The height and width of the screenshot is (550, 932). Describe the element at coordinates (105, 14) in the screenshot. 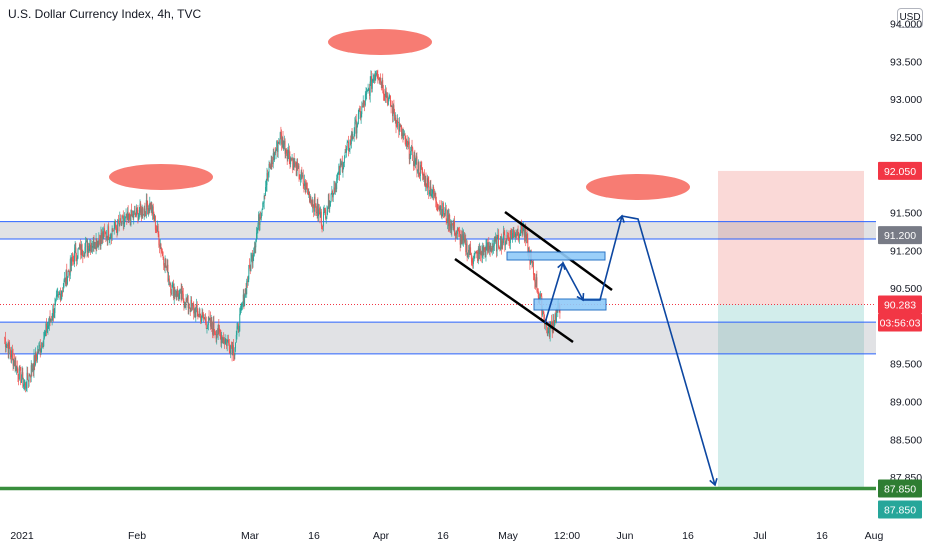

I see `chart-title: U.S. Dollar Currency Index, 4h, TVC` at that location.